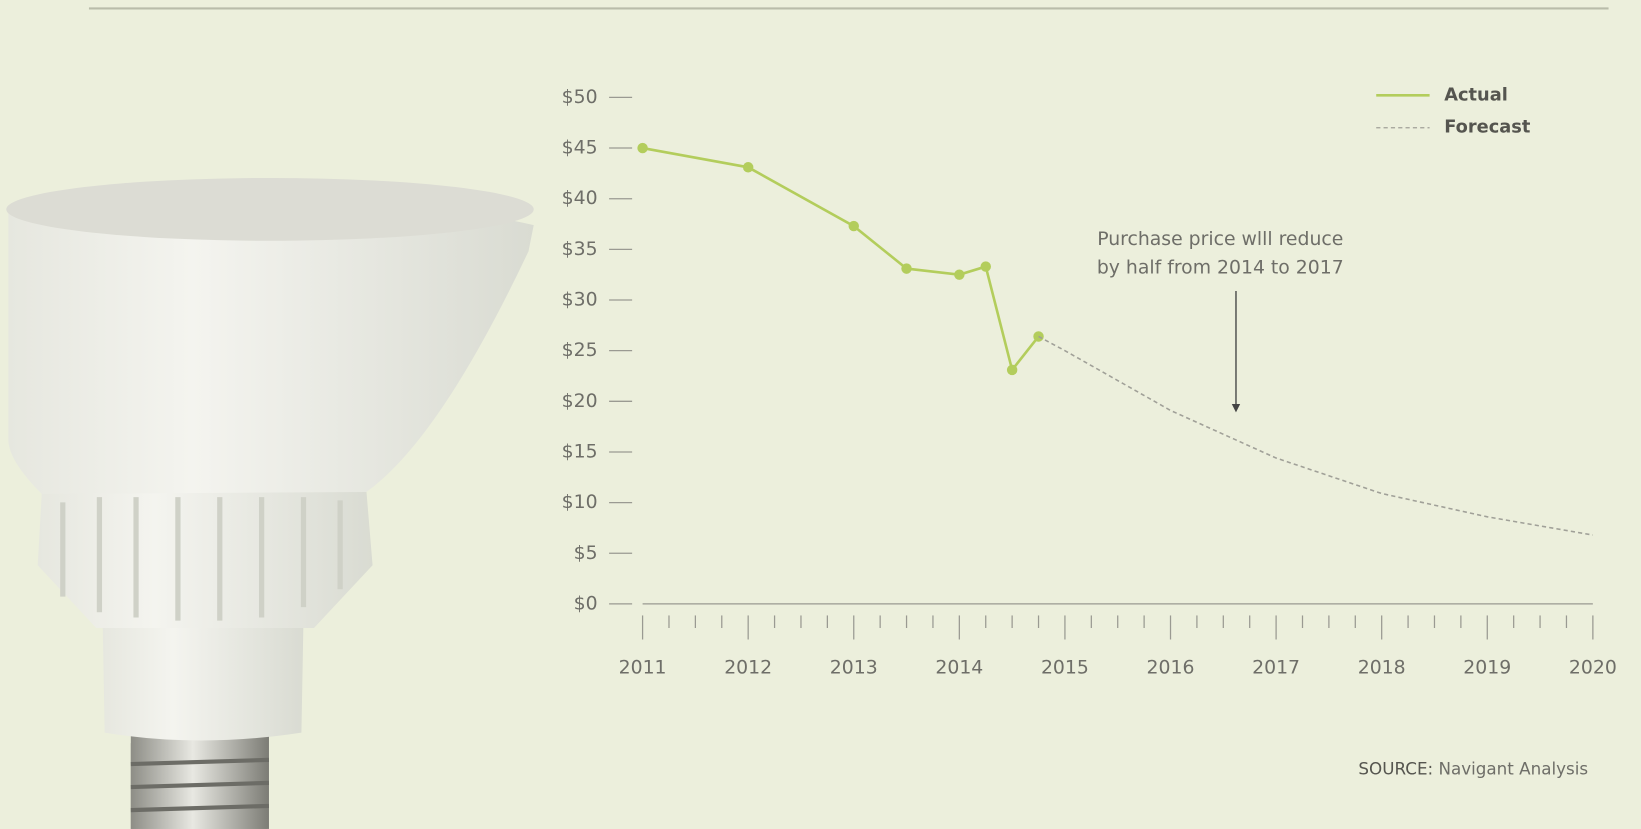 This screenshot has width=1641, height=829. What do you see at coordinates (580, 502) in the screenshot?
I see `y-tick-label: $10` at bounding box center [580, 502].